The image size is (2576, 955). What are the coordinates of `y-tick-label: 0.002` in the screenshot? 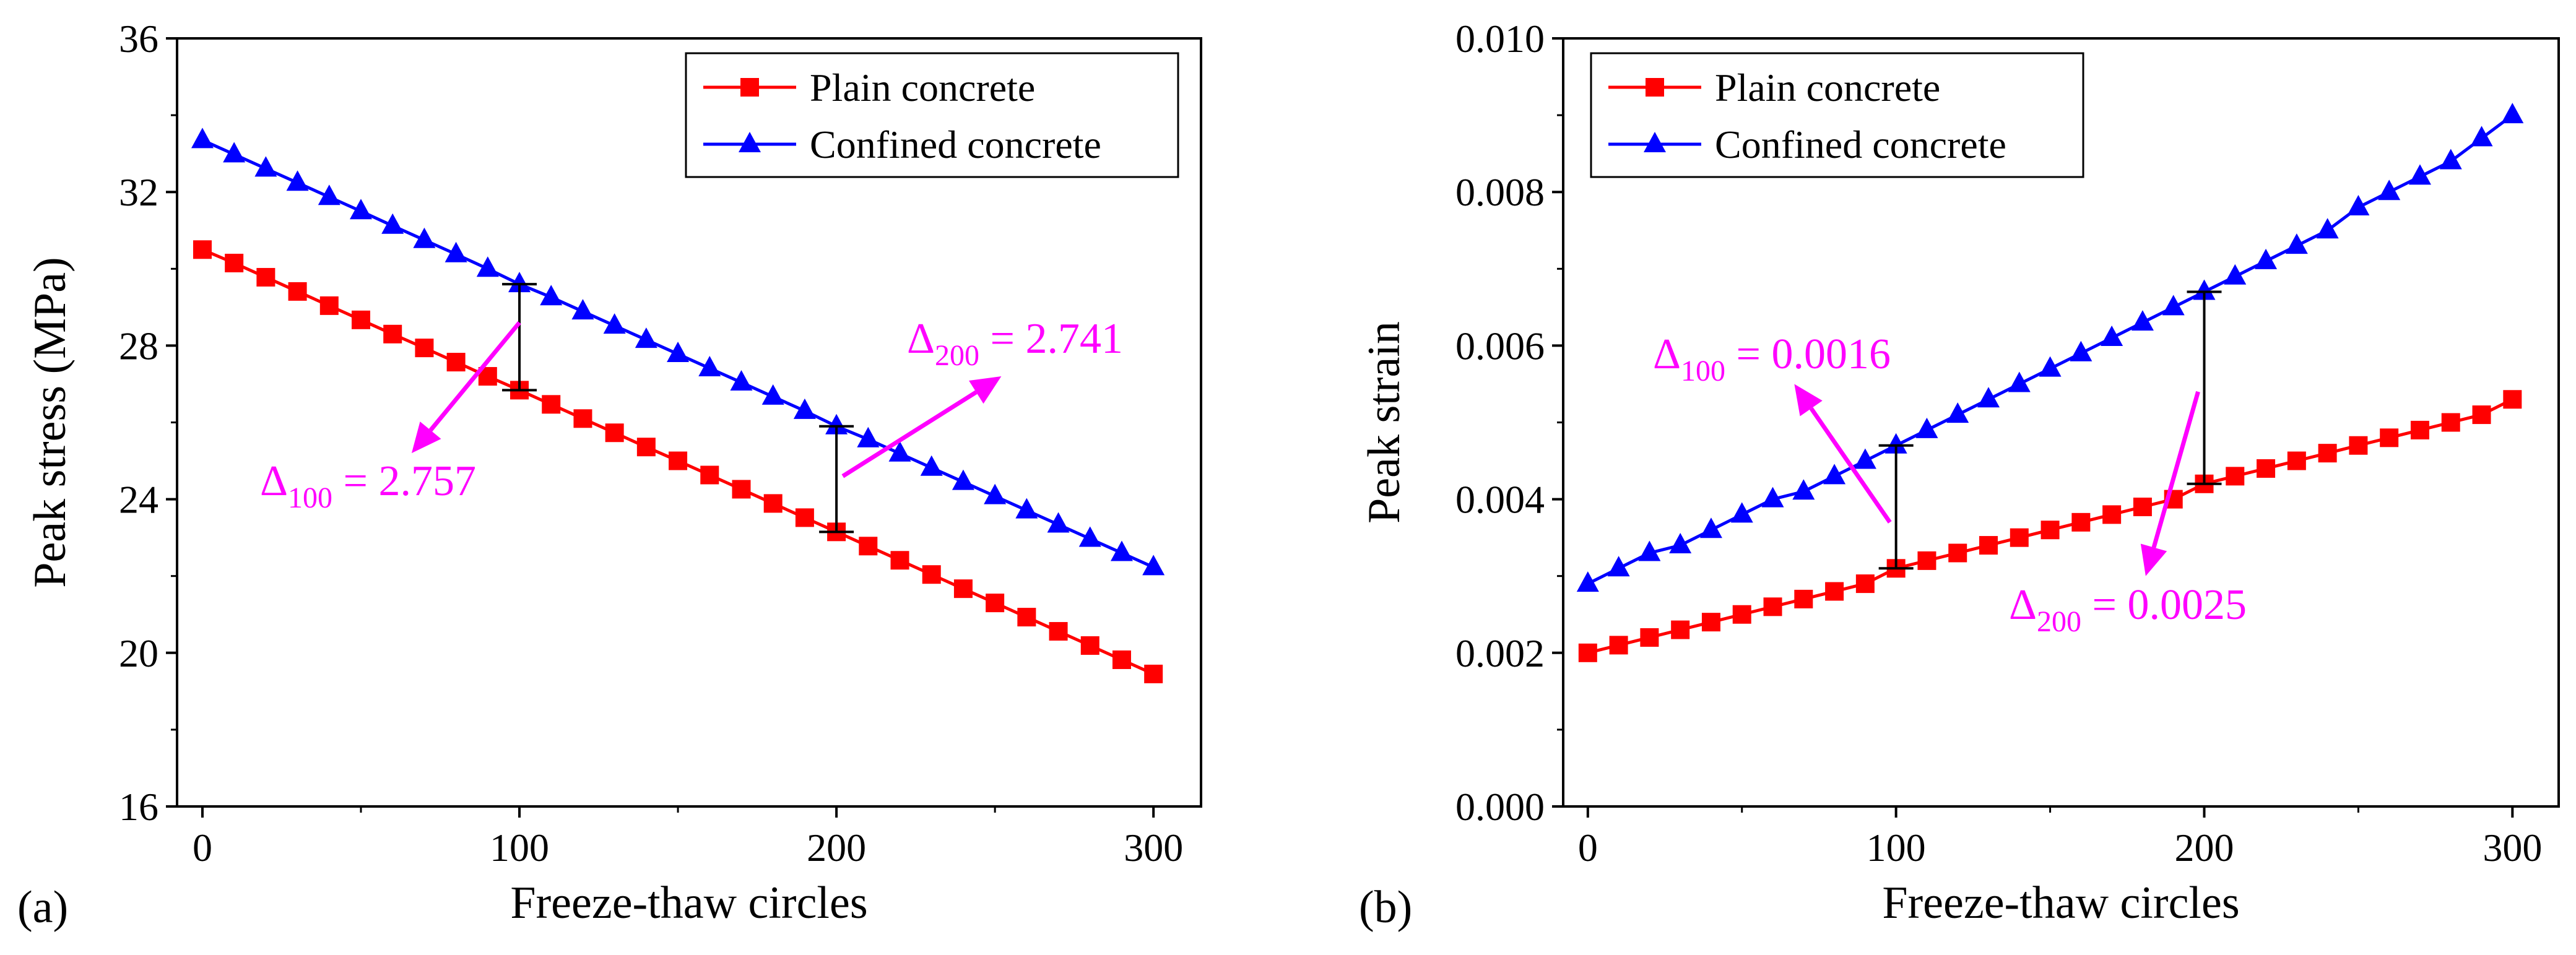 It's located at (1500, 653).